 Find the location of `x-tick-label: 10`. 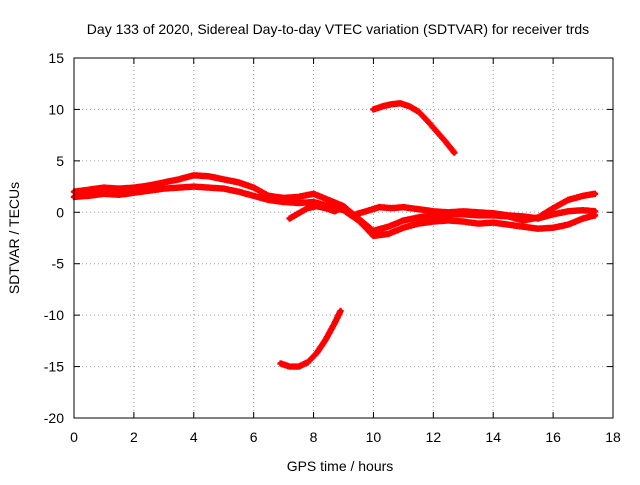

x-tick-label: 10 is located at coordinates (374, 437).